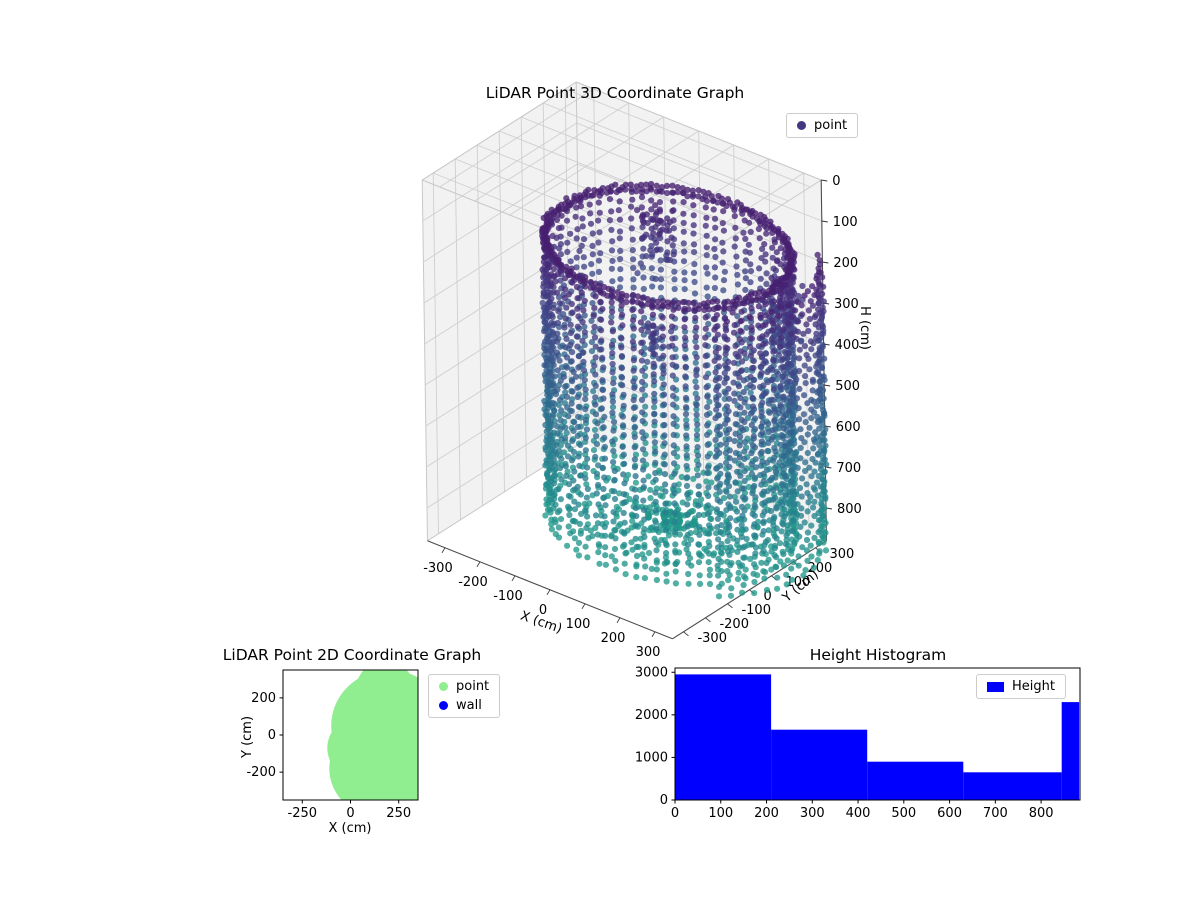 The width and height of the screenshot is (1200, 900). What do you see at coordinates (303, 813) in the screenshot?
I see `tick-label: -250` at bounding box center [303, 813].